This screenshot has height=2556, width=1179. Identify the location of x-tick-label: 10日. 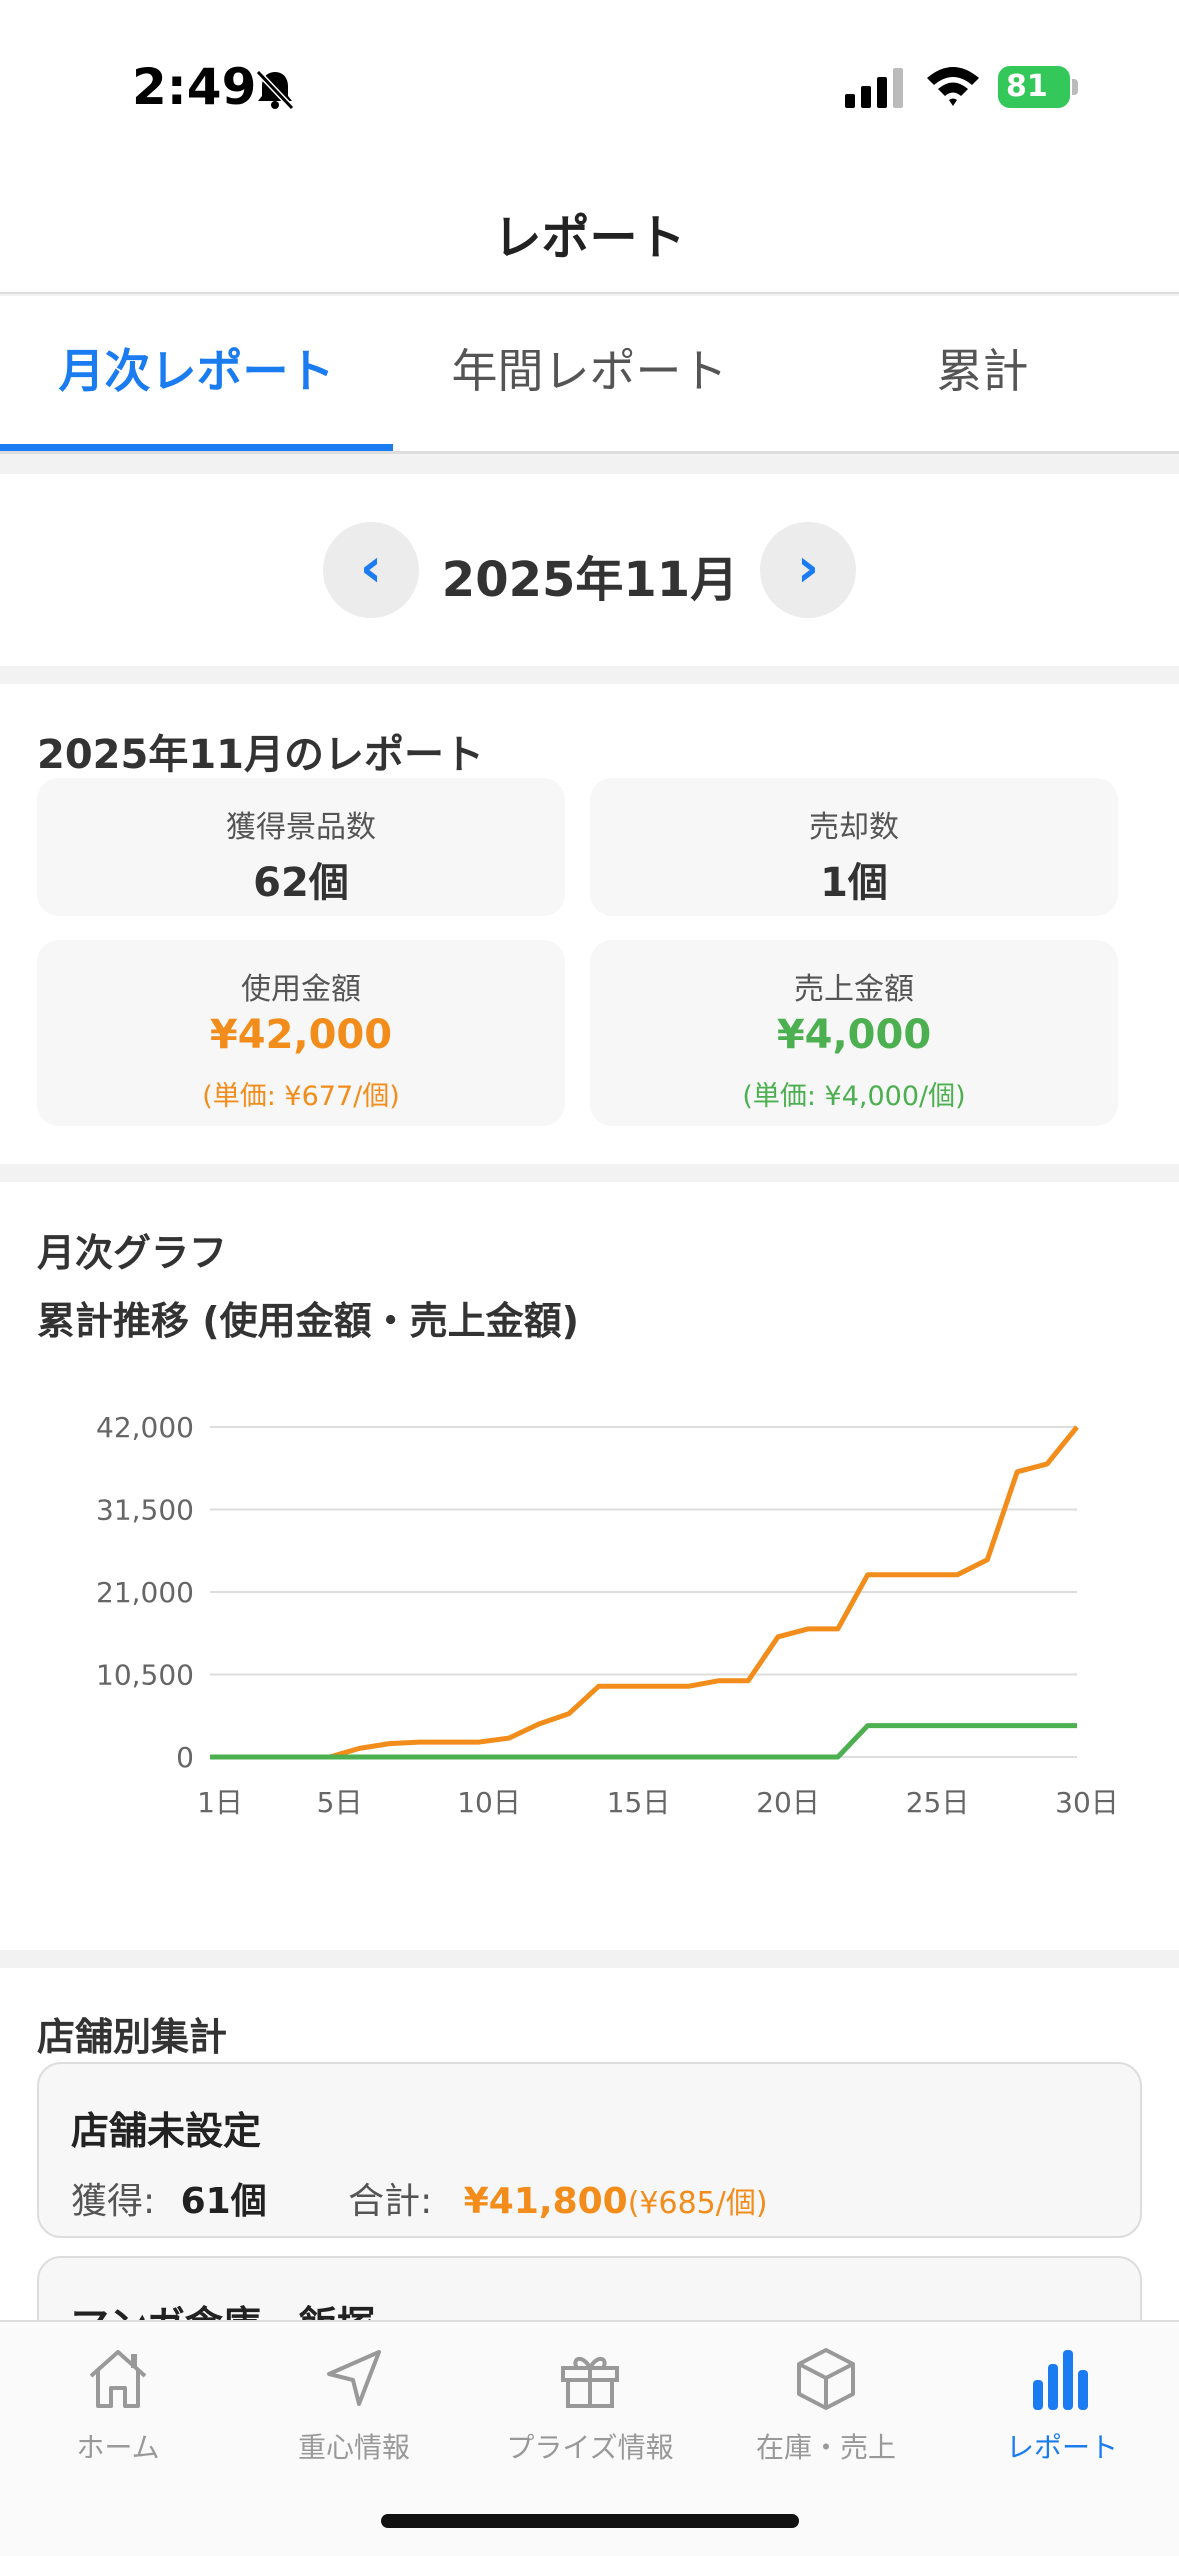
(489, 1802).